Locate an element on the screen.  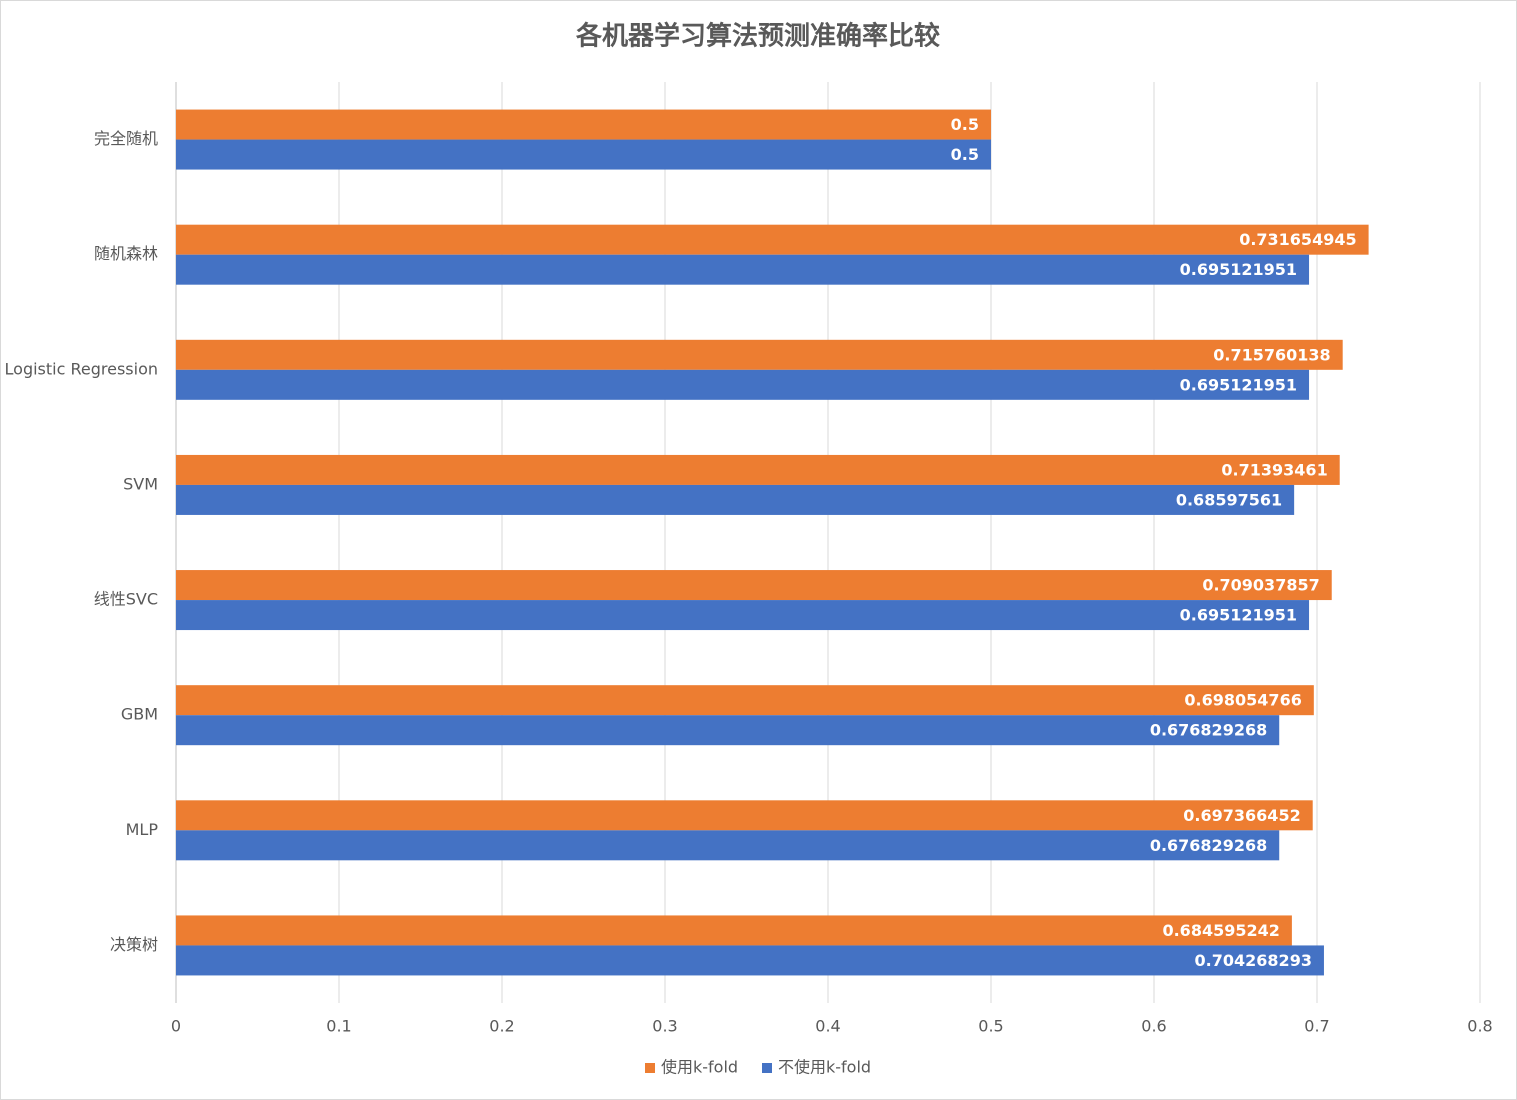
data-label: 0.731654945 is located at coordinates (1297, 239).